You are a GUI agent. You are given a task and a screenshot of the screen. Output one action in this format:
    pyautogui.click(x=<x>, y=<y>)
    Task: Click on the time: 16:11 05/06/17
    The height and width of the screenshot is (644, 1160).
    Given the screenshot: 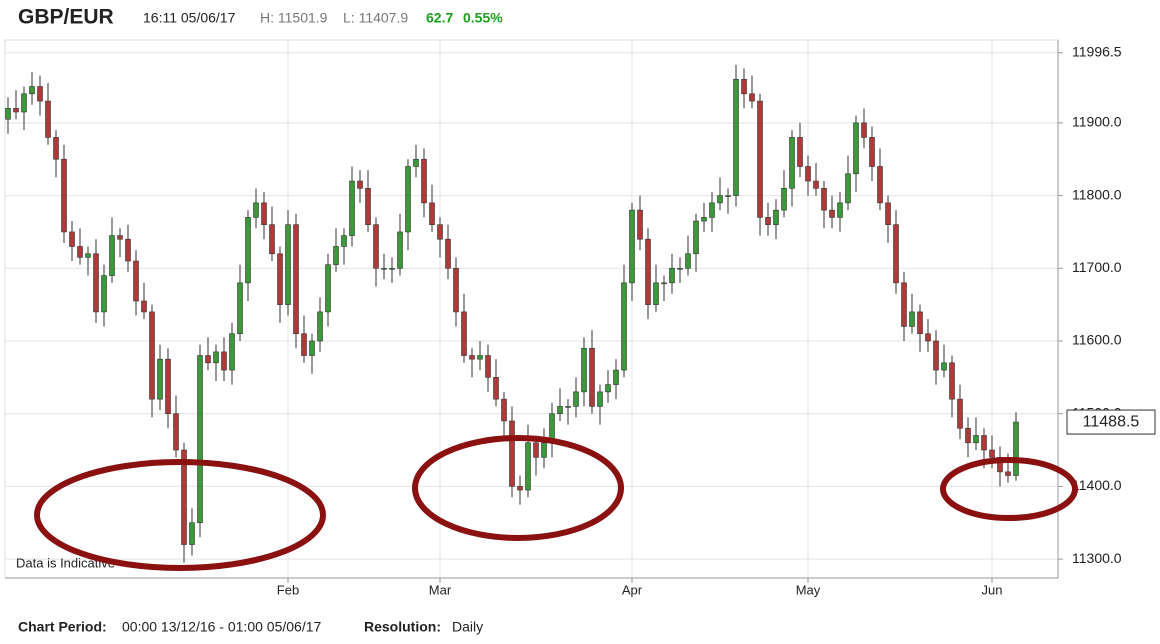 What is the action you would take?
    pyautogui.click(x=189, y=18)
    